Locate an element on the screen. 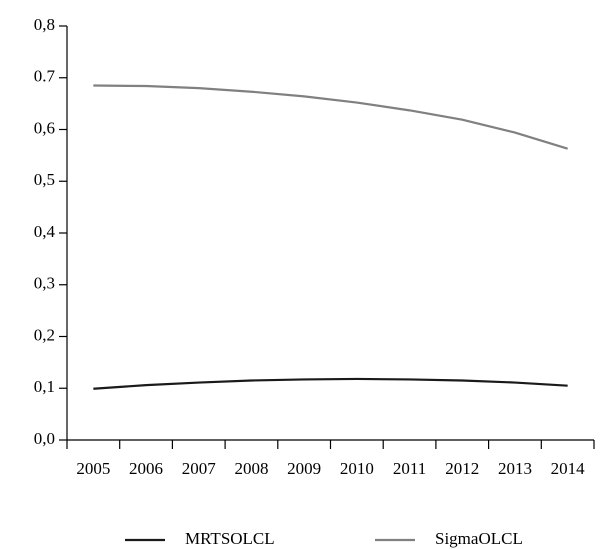 This screenshot has width=600, height=549. y-tick-label: 0,1 is located at coordinates (44, 386).